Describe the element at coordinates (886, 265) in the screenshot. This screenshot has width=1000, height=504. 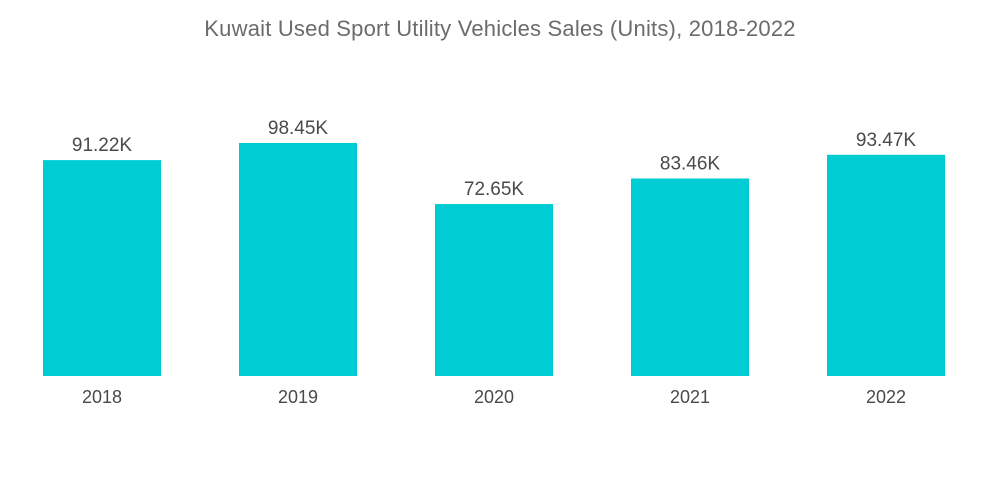
I see `bar-2022` at that location.